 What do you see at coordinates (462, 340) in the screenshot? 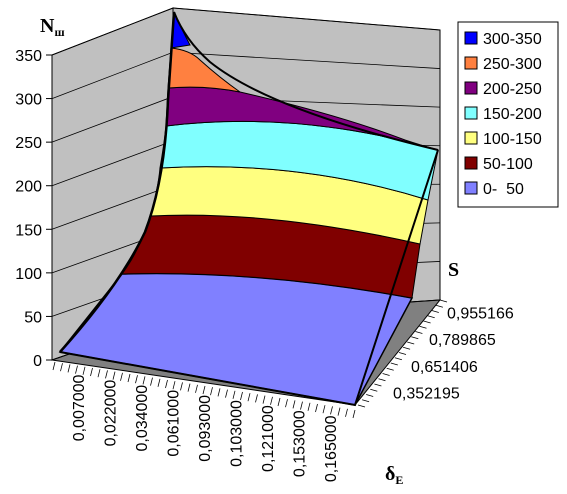
I see `y-tick-label: 0,789865` at bounding box center [462, 340].